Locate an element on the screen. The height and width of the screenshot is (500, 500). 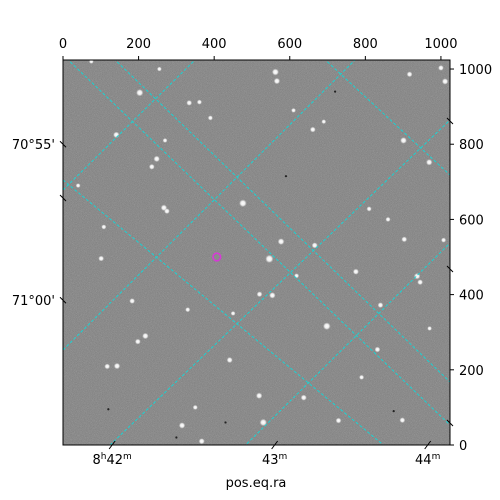
right-tick-label: 400 is located at coordinates (471, 296).